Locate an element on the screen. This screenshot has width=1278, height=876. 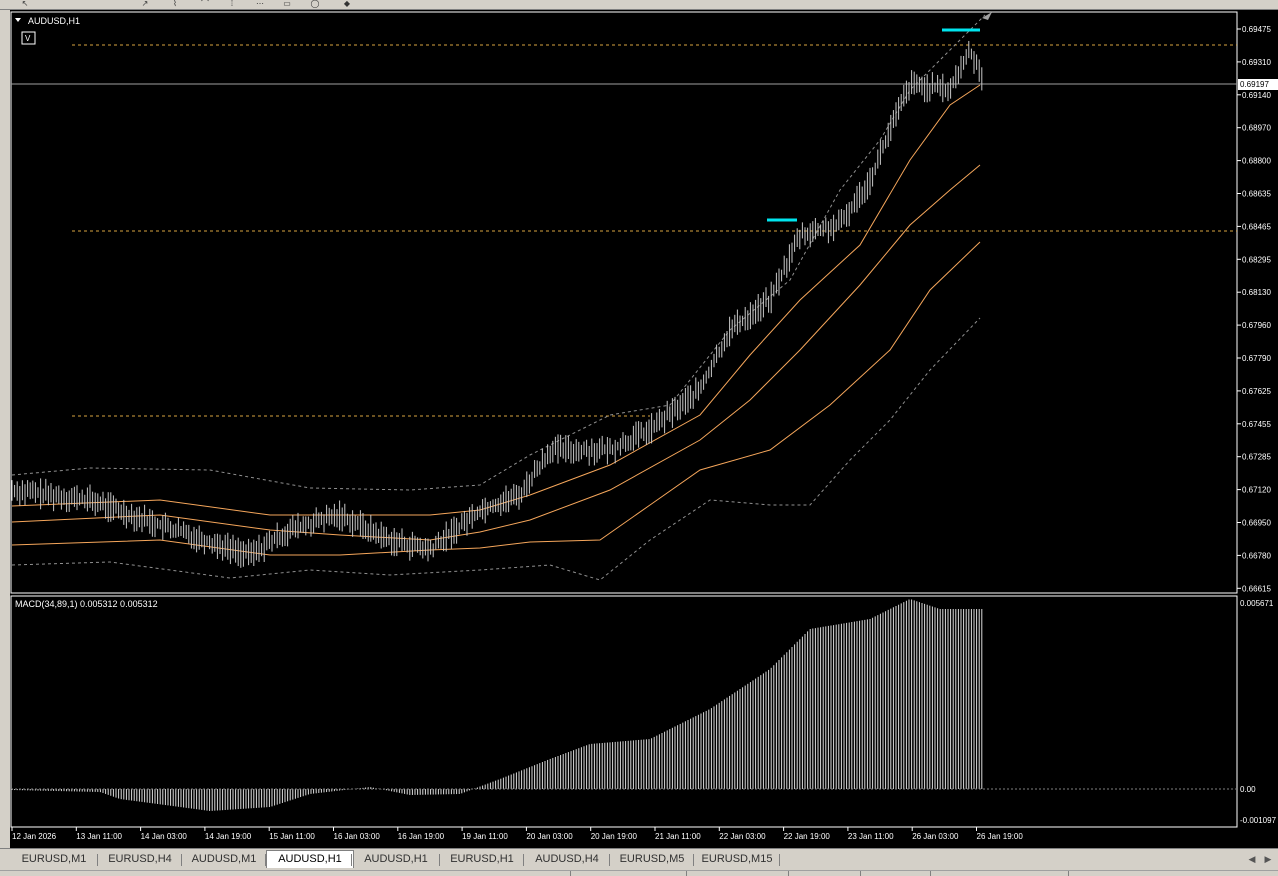
collapse-triangle-icon is located at coordinates (18, 20).